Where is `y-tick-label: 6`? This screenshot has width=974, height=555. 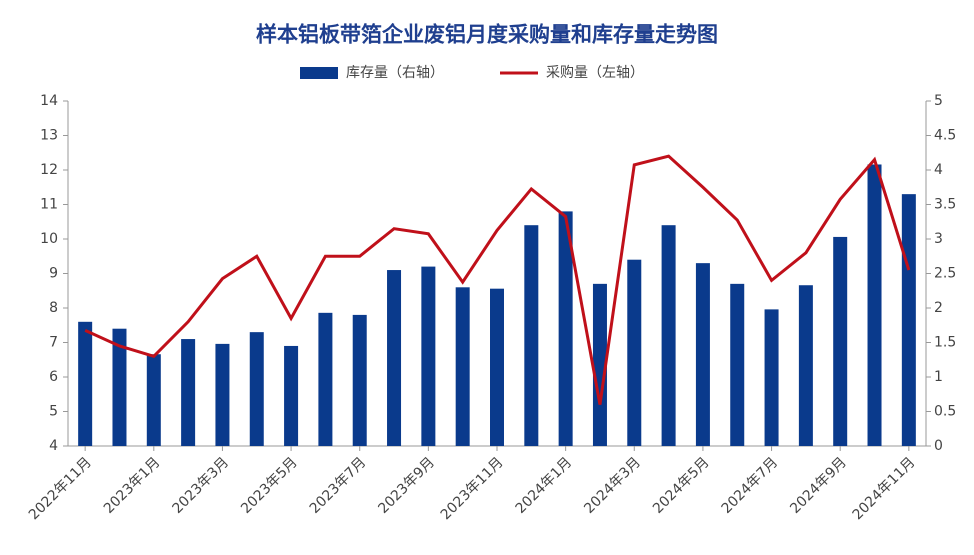
y-tick-label: 6 is located at coordinates (53, 377).